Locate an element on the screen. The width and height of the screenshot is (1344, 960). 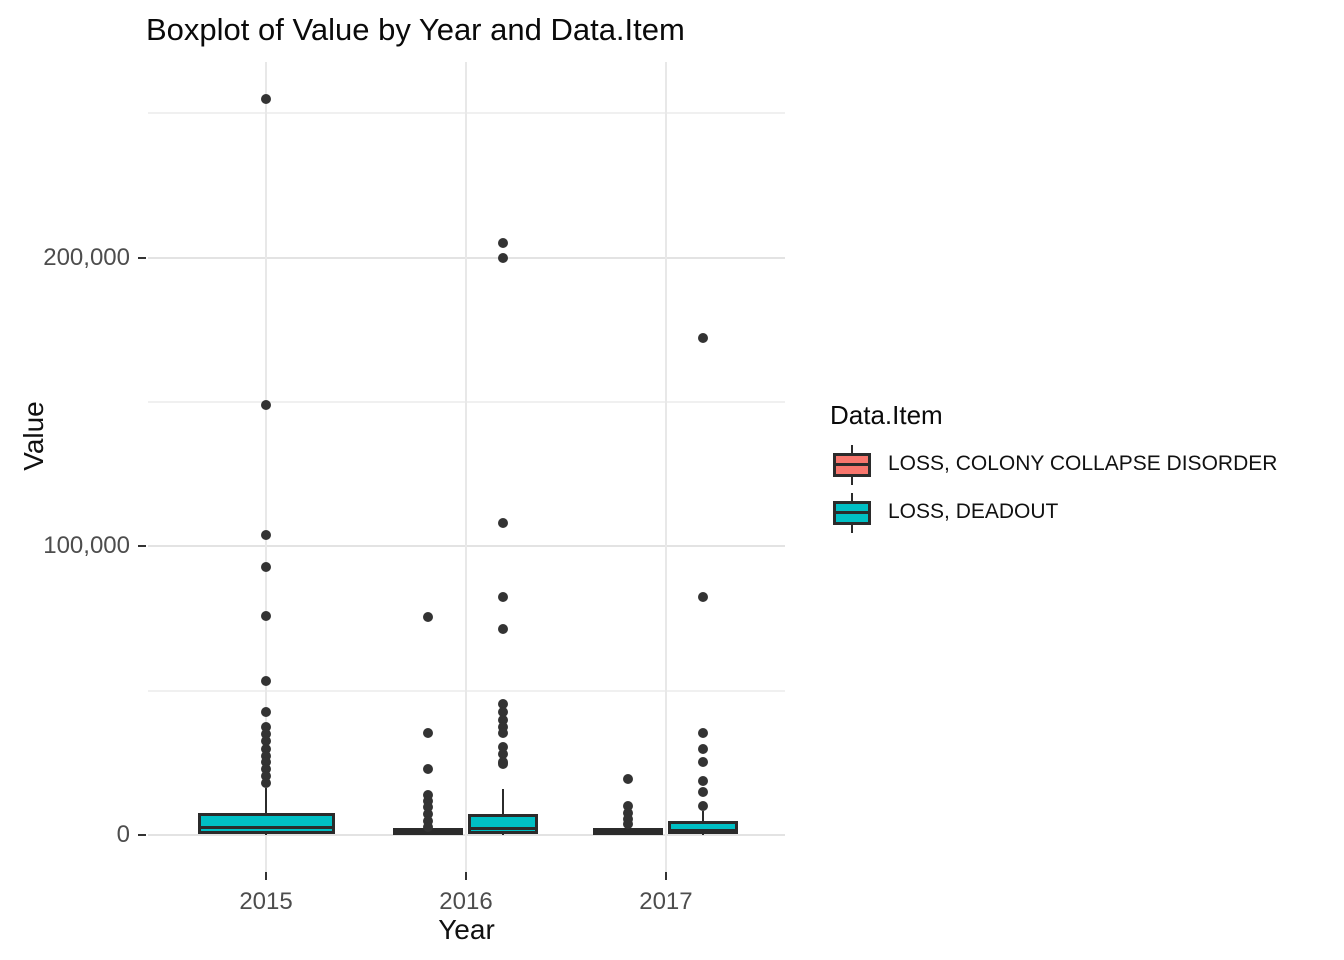
y-tick-label: 0 is located at coordinates (123, 835).